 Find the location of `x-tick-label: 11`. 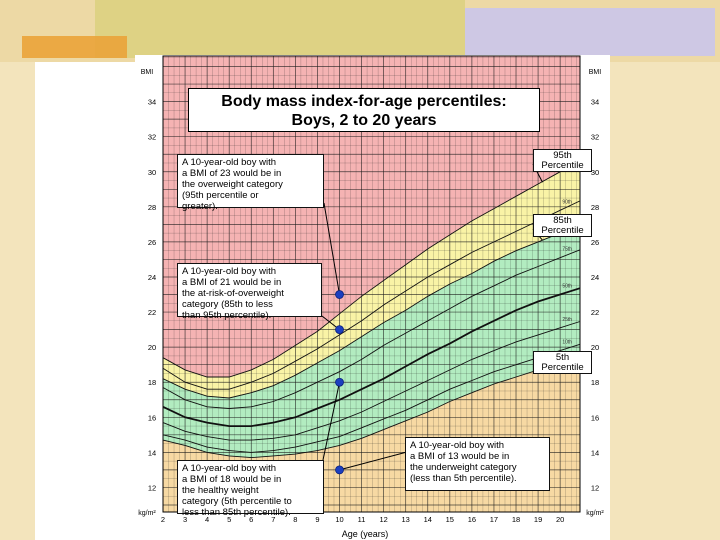

x-tick-label: 11 is located at coordinates (362, 519).